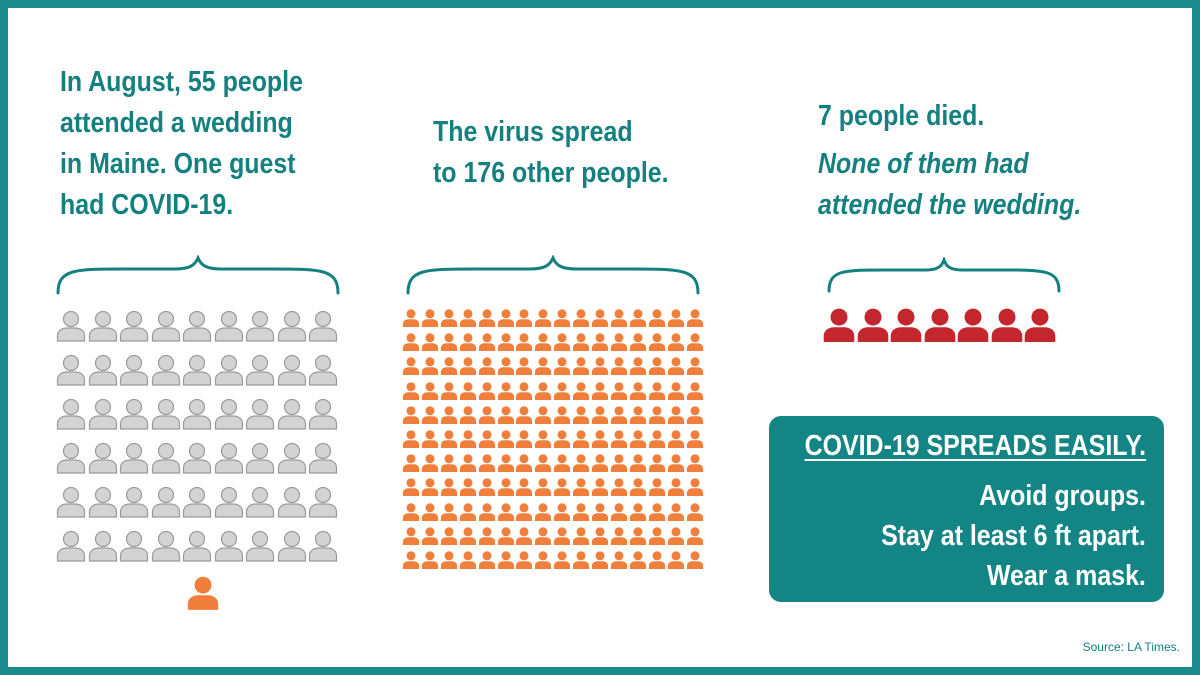 Image resolution: width=1200 pixels, height=675 pixels. Describe the element at coordinates (553, 441) in the screenshot. I see `infected-grid` at that location.